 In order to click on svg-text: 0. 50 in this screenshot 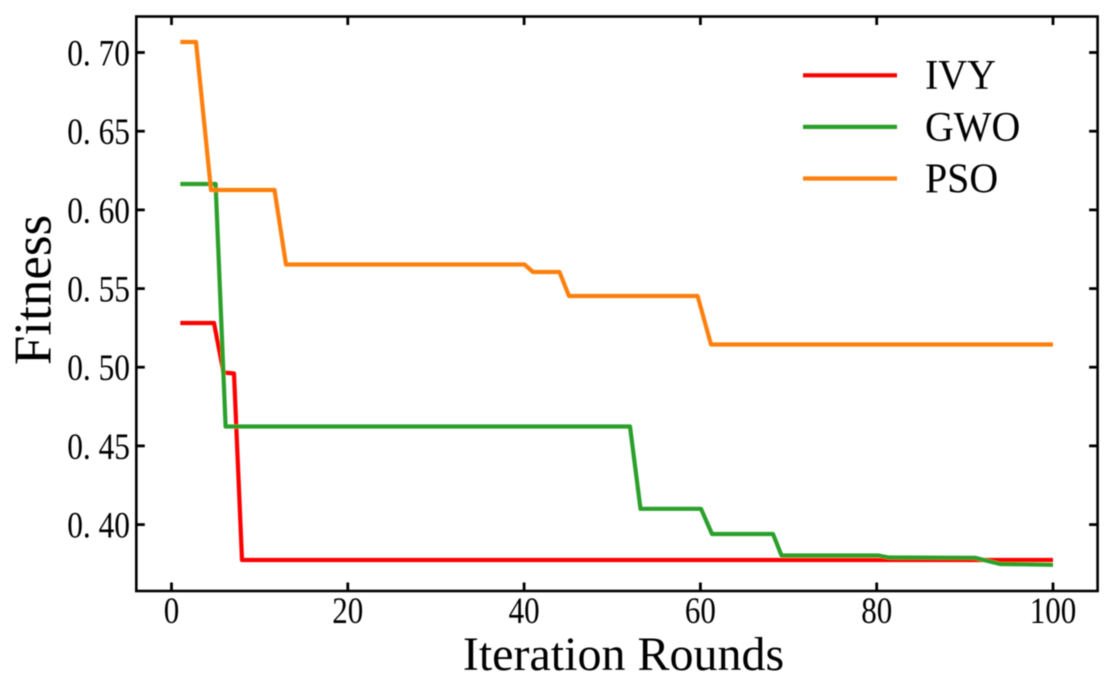, I will do `click(98, 369)`.